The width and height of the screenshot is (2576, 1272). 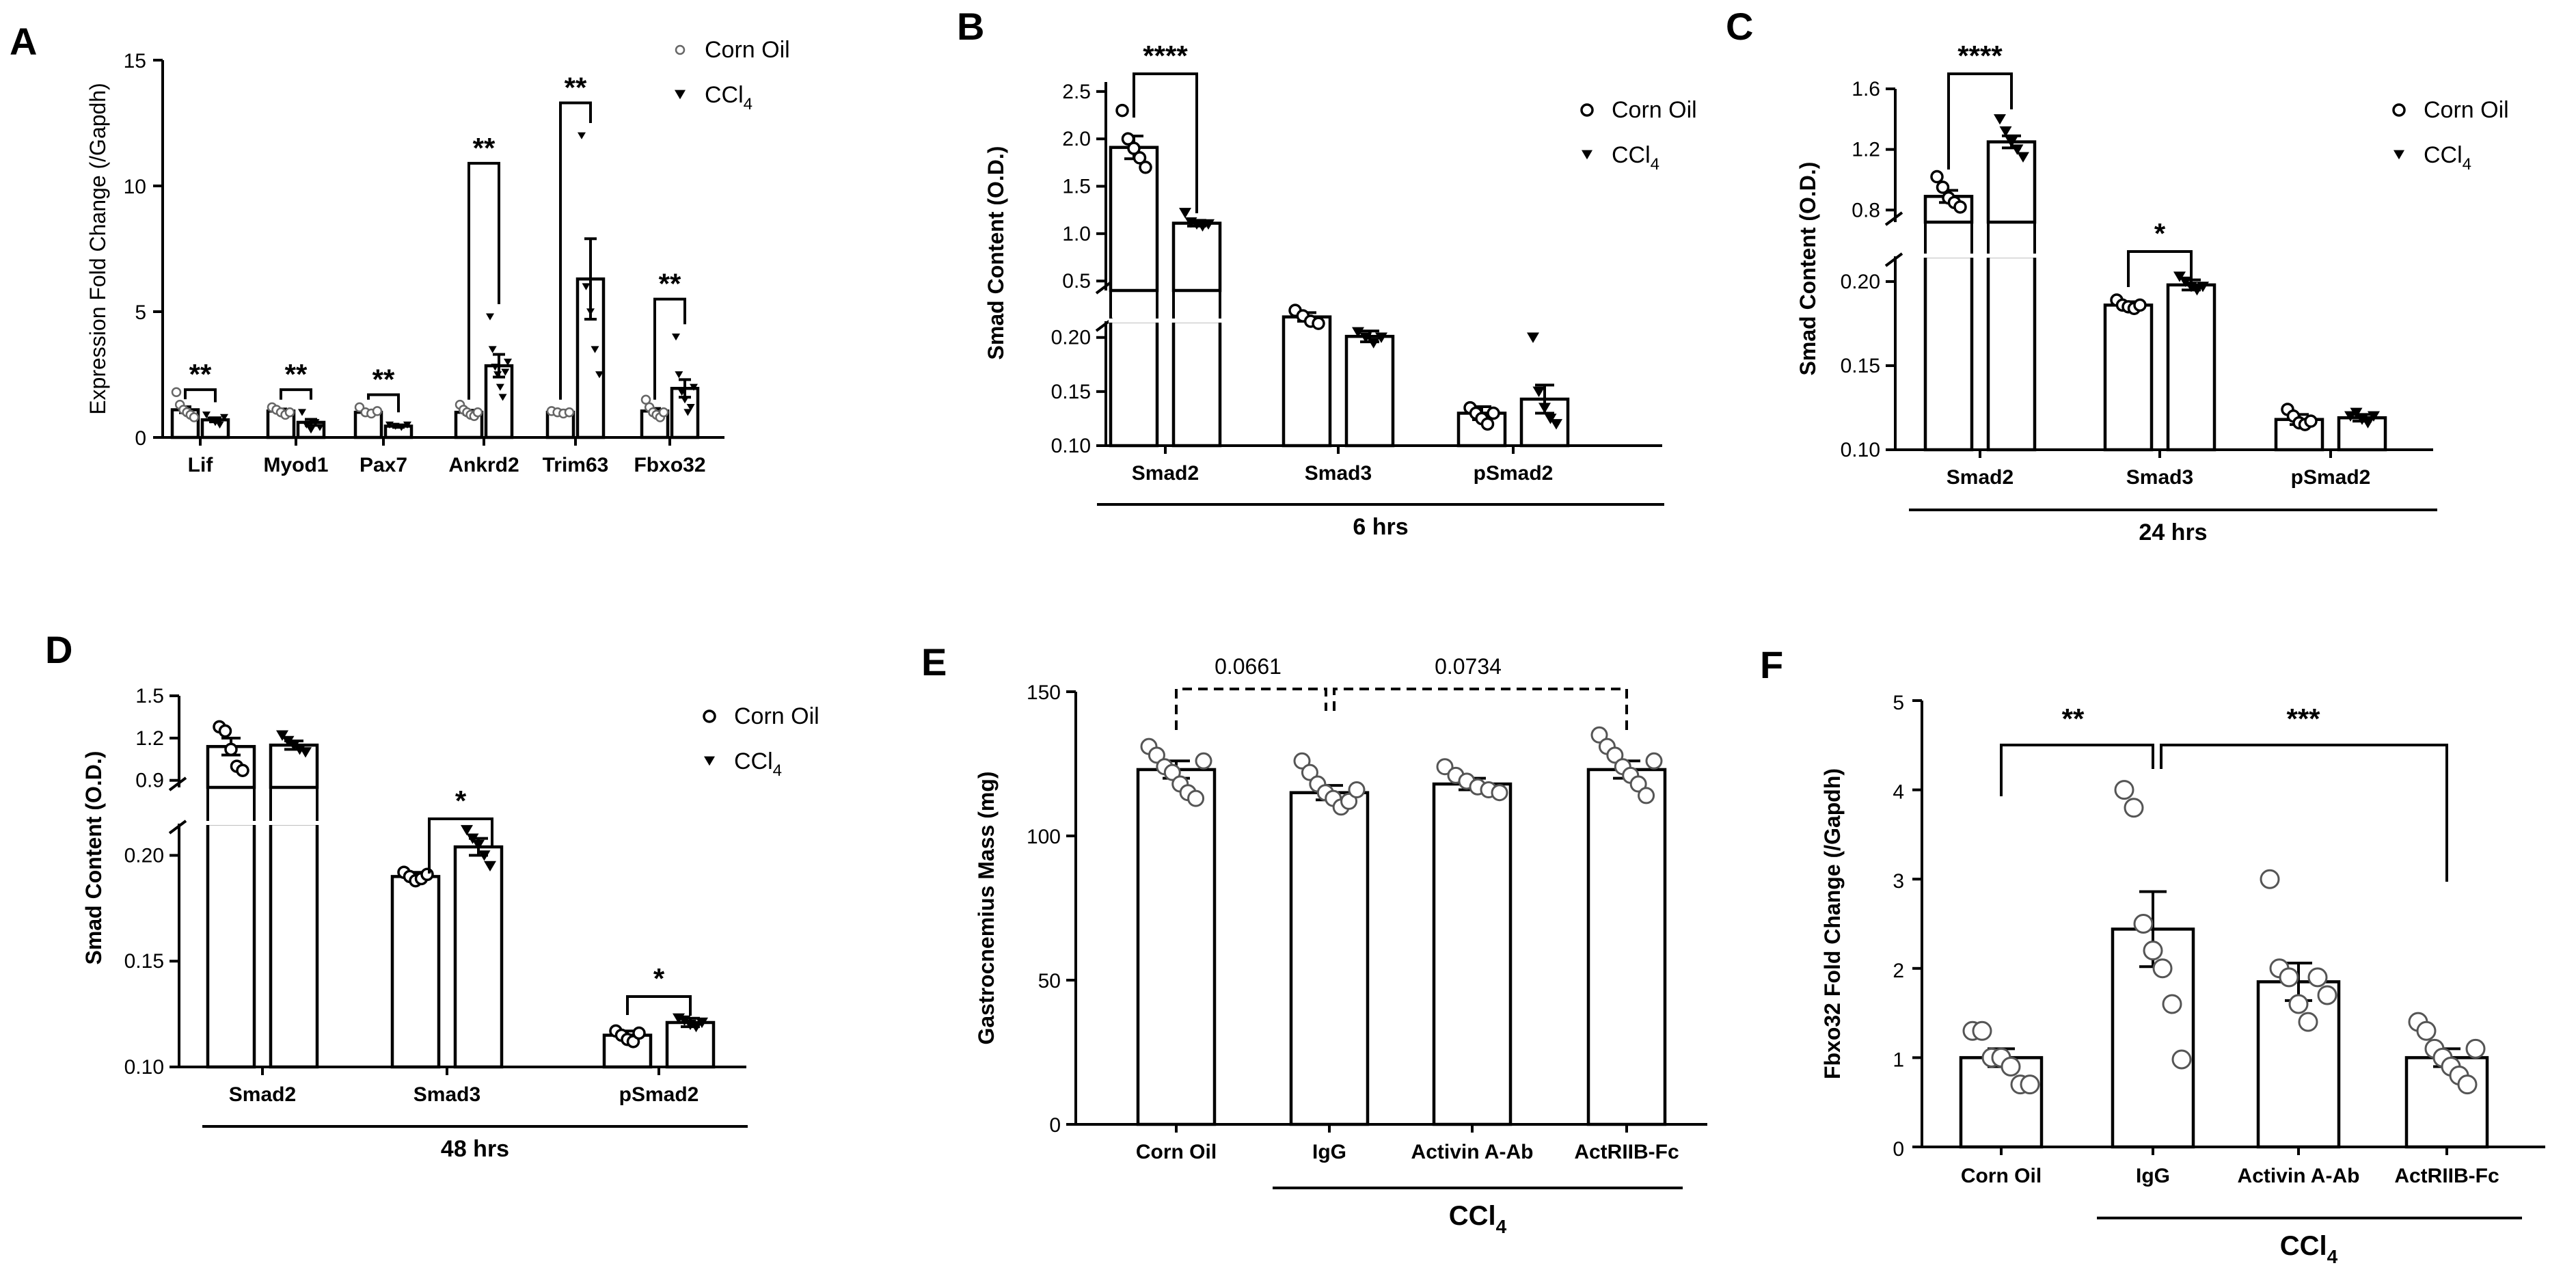 What do you see at coordinates (97, 249) in the screenshot?
I see `y-axis-title: Expression Fold Change (/Gapdh)` at bounding box center [97, 249].